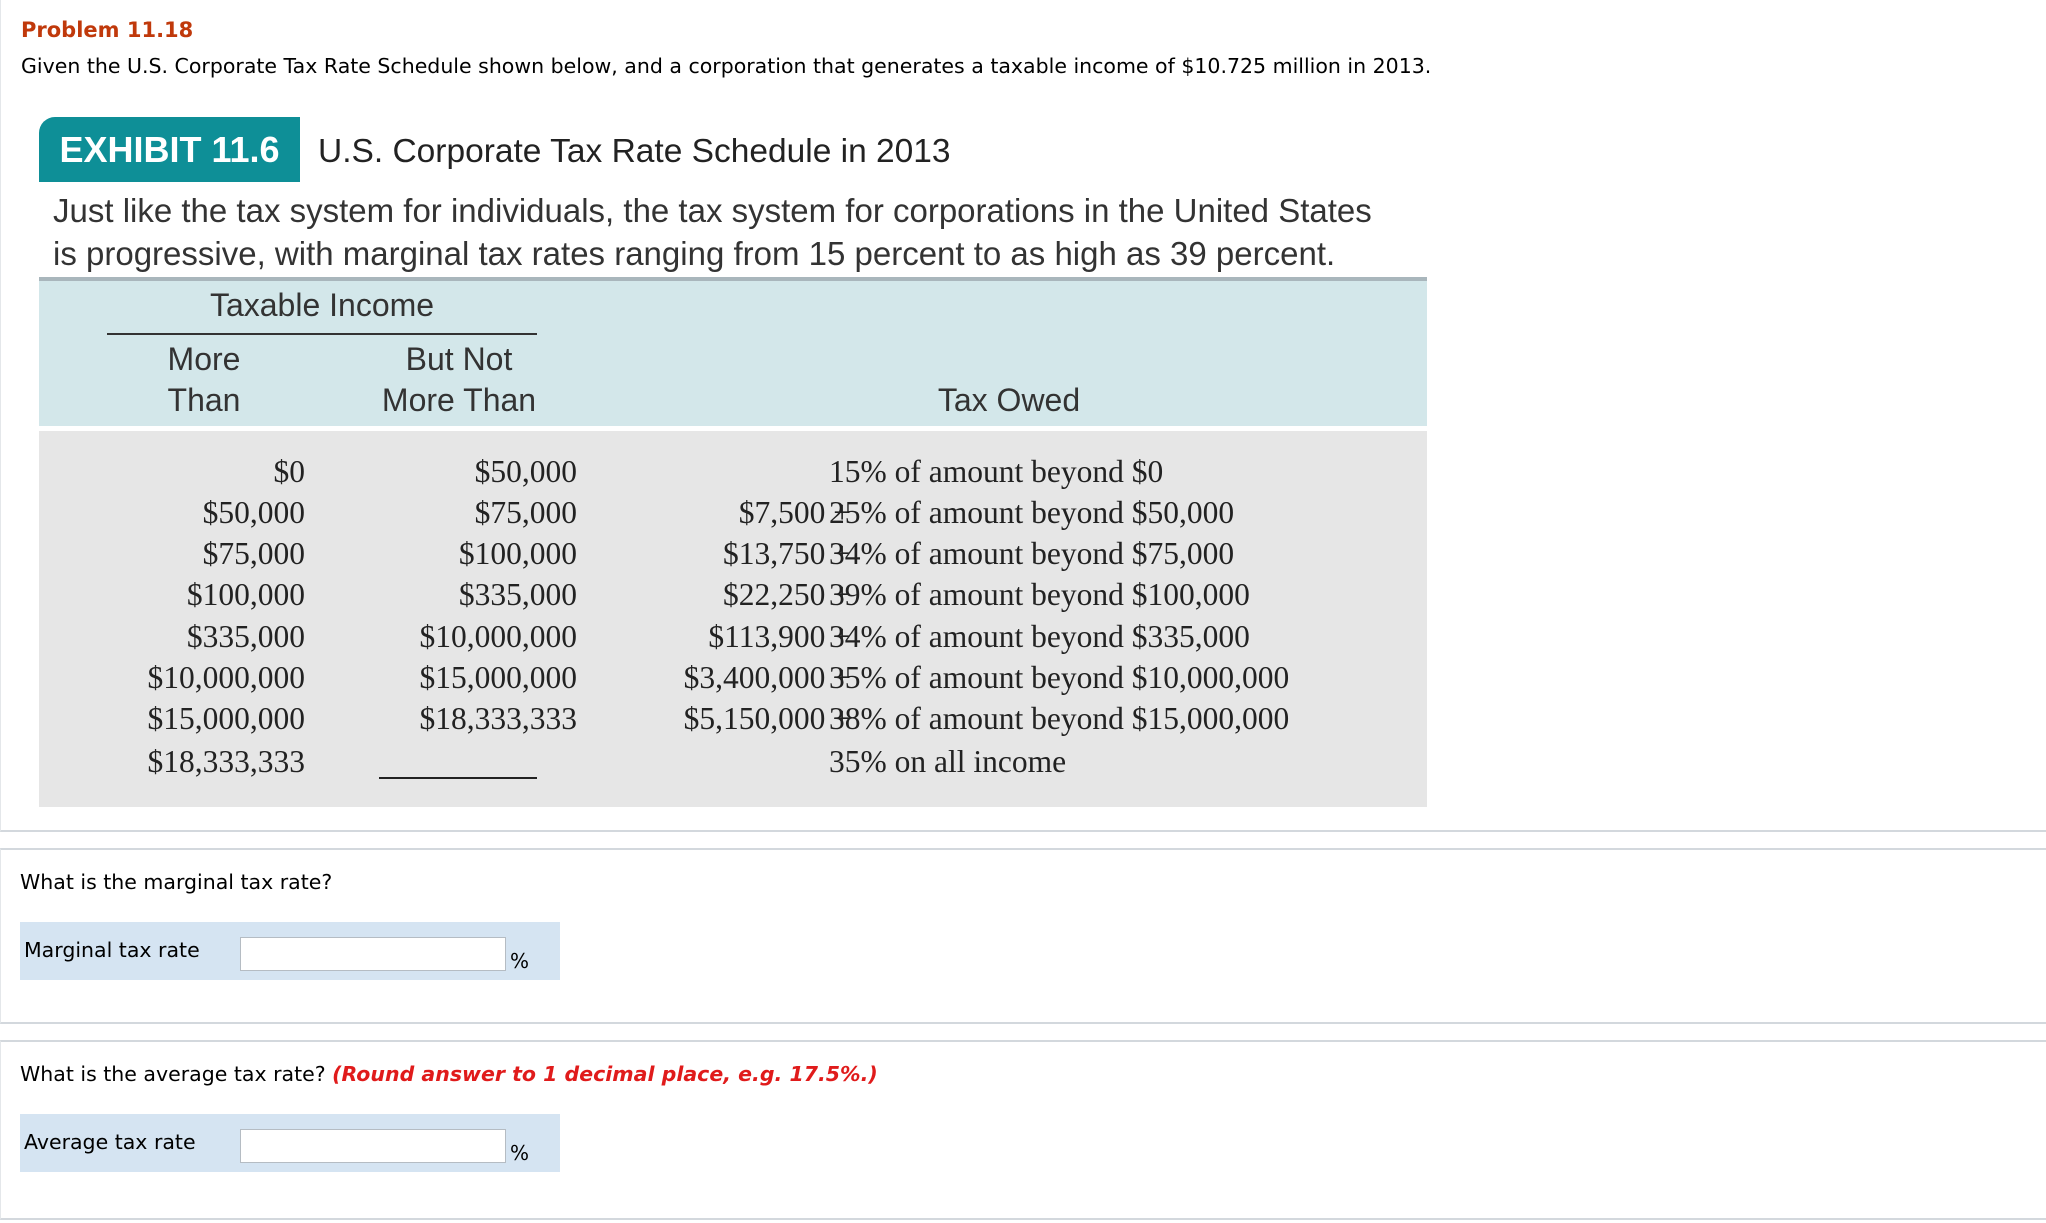 The height and width of the screenshot is (1223, 2046). What do you see at coordinates (459, 380) in the screenshot?
I see `not-more-than-header: But Not More Than` at bounding box center [459, 380].